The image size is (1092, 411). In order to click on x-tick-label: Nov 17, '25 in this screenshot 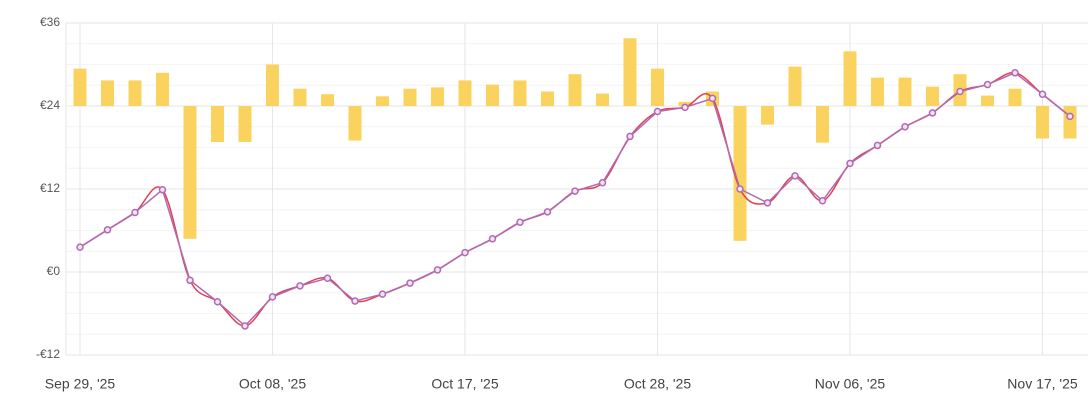, I will do `click(1042, 384)`.